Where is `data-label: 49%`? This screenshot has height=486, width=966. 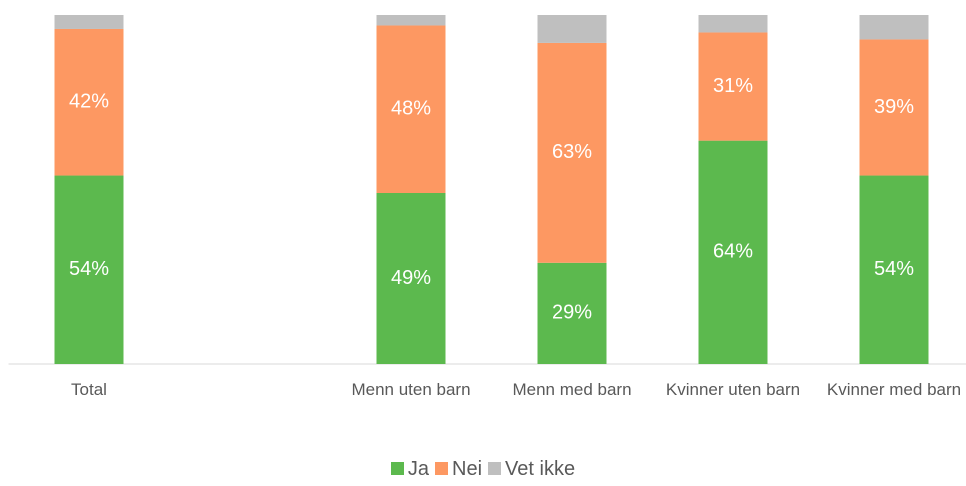
data-label: 49% is located at coordinates (411, 278).